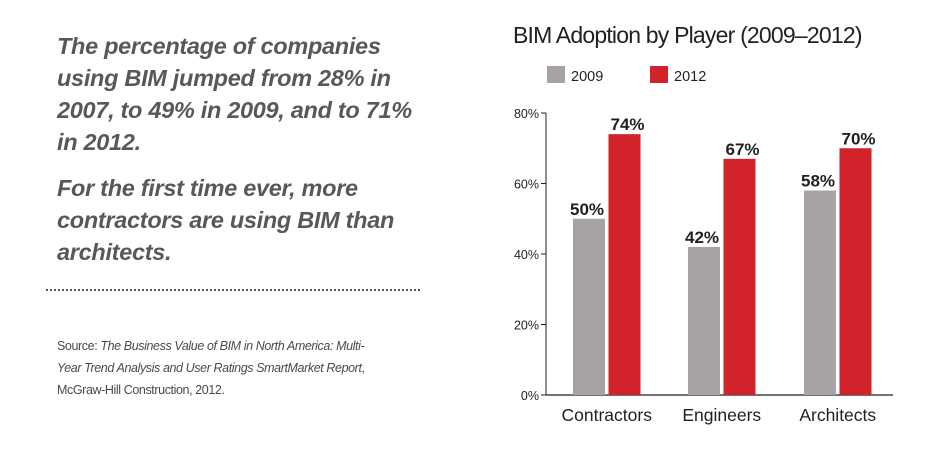 This screenshot has width=950, height=449. Describe the element at coordinates (526, 326) in the screenshot. I see `y-tick-label: 20%` at that location.